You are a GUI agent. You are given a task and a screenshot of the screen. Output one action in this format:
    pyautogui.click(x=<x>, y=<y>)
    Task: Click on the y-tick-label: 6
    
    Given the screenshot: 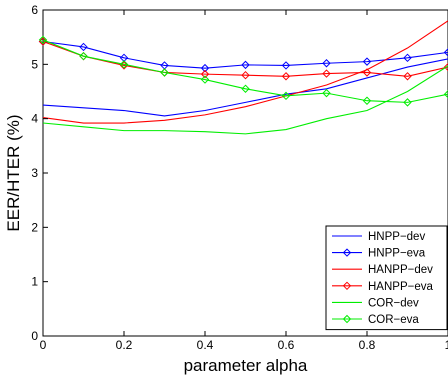 What is the action you would take?
    pyautogui.click(x=34, y=10)
    